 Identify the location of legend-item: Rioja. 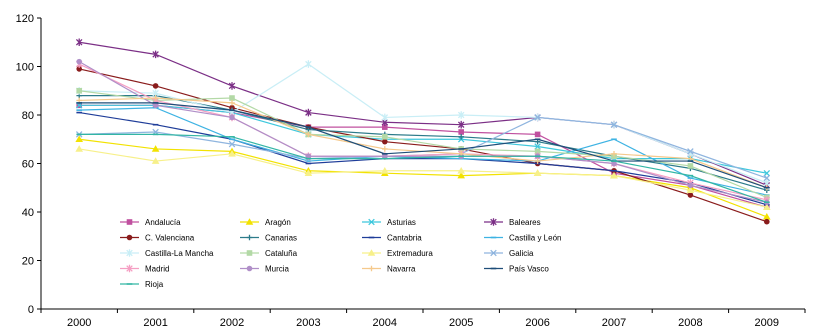
(142, 284).